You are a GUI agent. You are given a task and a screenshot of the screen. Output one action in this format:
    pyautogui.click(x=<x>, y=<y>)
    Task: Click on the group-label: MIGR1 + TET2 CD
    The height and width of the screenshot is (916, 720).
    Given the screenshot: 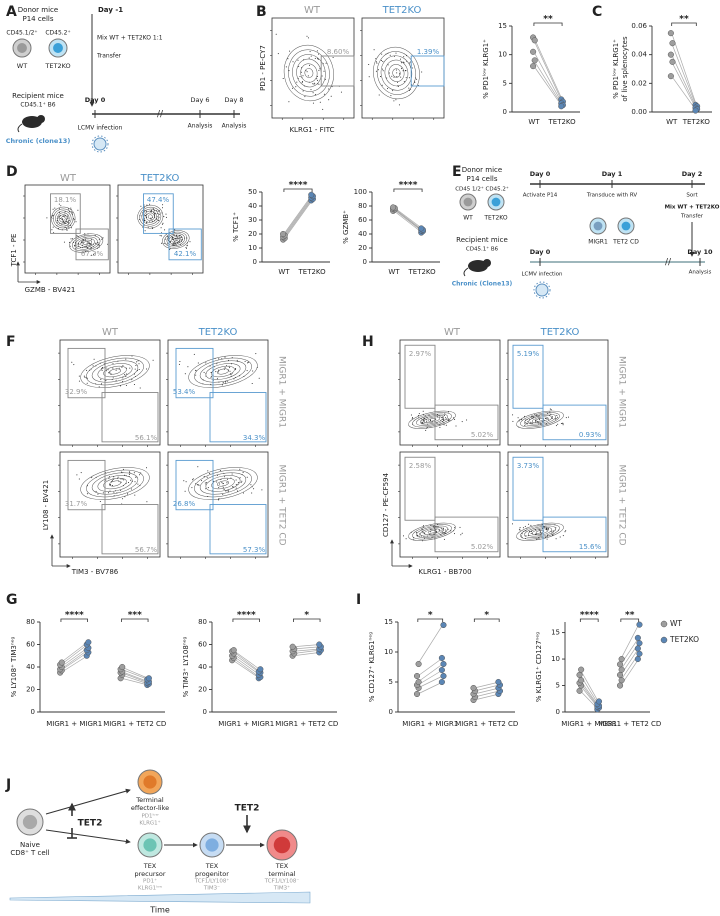 What is the action you would take?
    pyautogui.click(x=486, y=724)
    